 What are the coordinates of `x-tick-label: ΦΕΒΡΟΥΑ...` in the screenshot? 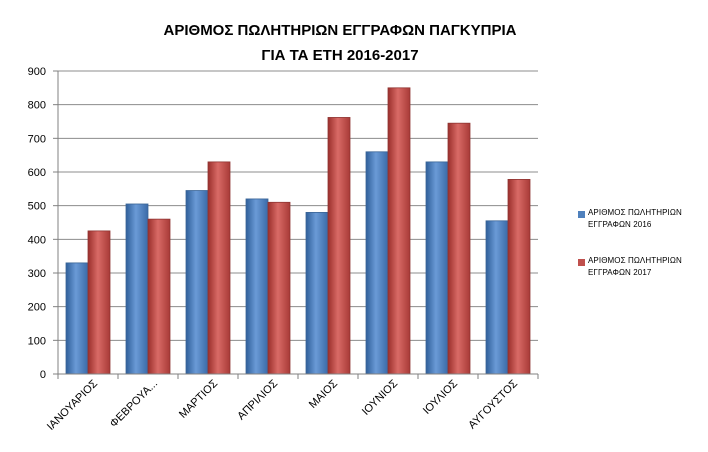 It's located at (134, 404).